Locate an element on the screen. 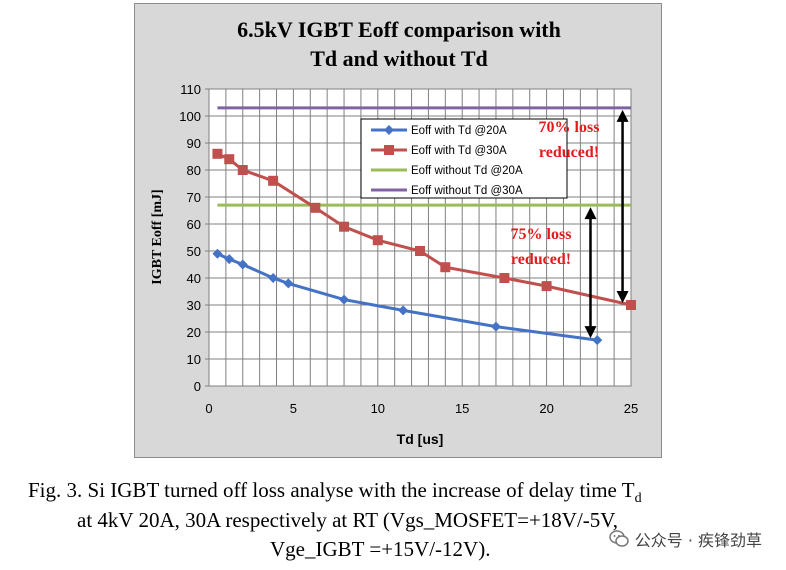 The image size is (786, 570). y-tick-label: 40 is located at coordinates (194, 278).